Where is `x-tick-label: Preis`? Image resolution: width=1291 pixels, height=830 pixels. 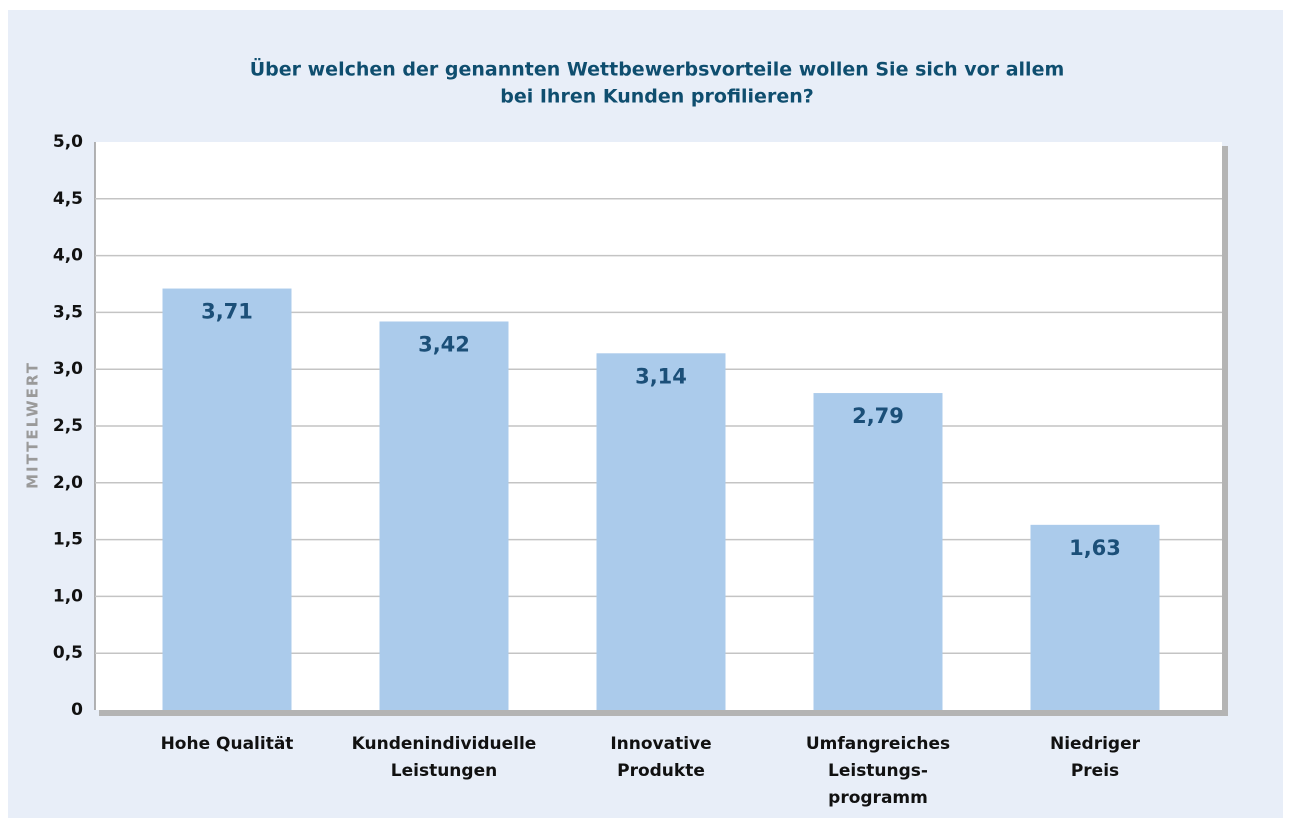
x-tick-label: Preis is located at coordinates (1095, 771).